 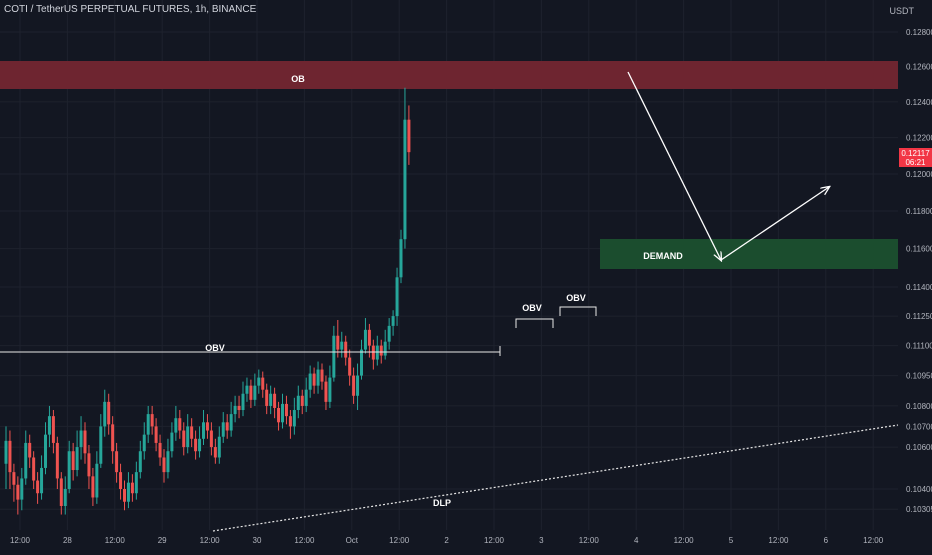 What do you see at coordinates (749, 254) in the screenshot?
I see `demand-zone` at bounding box center [749, 254].